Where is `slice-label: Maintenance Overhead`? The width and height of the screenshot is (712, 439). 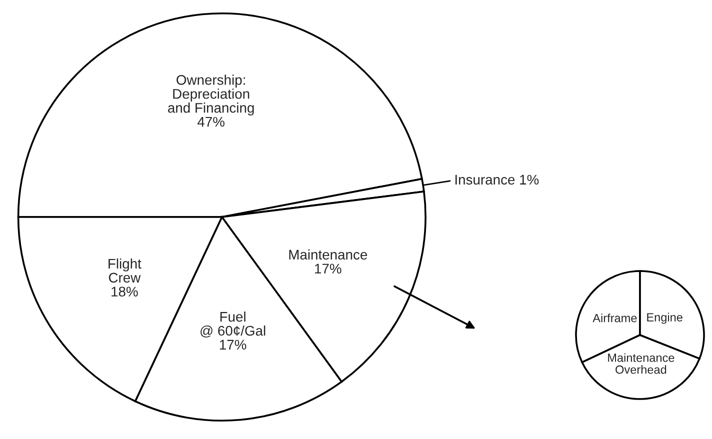 slice-label: Maintenance Overhead is located at coordinates (641, 363).